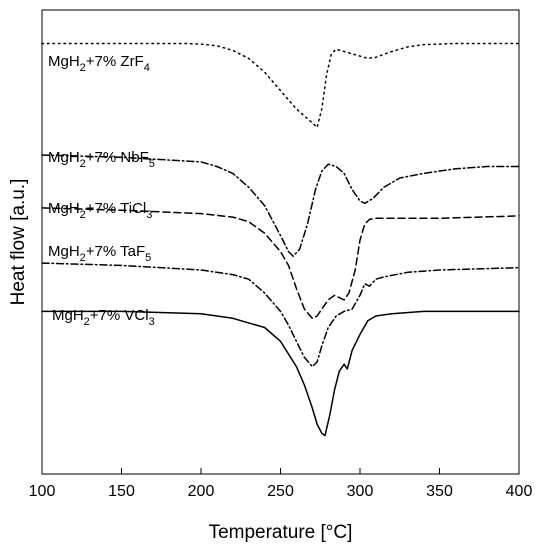  Describe the element at coordinates (439, 491) in the screenshot. I see `x-tick-label: 350` at that location.